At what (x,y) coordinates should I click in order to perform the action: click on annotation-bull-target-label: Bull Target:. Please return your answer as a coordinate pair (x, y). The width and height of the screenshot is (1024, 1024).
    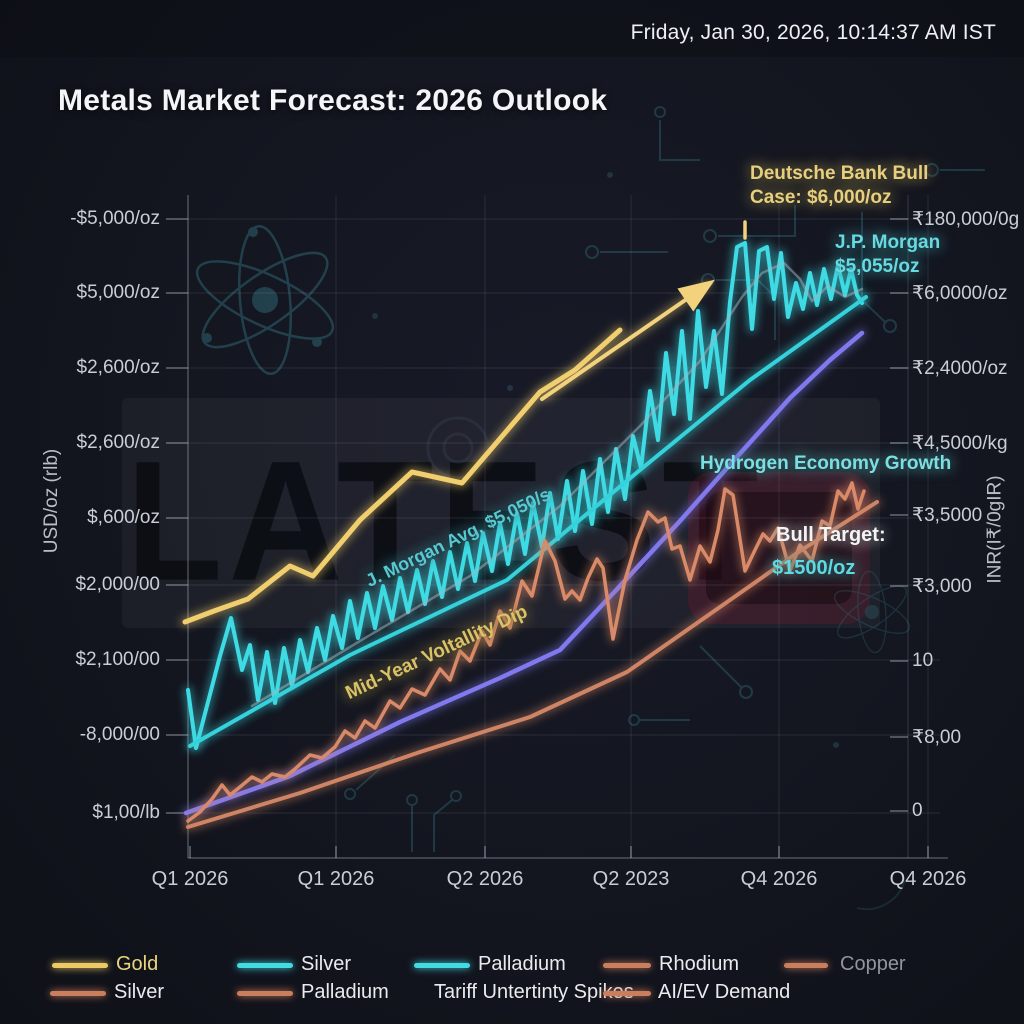
    Looking at the image, I should click on (831, 535).